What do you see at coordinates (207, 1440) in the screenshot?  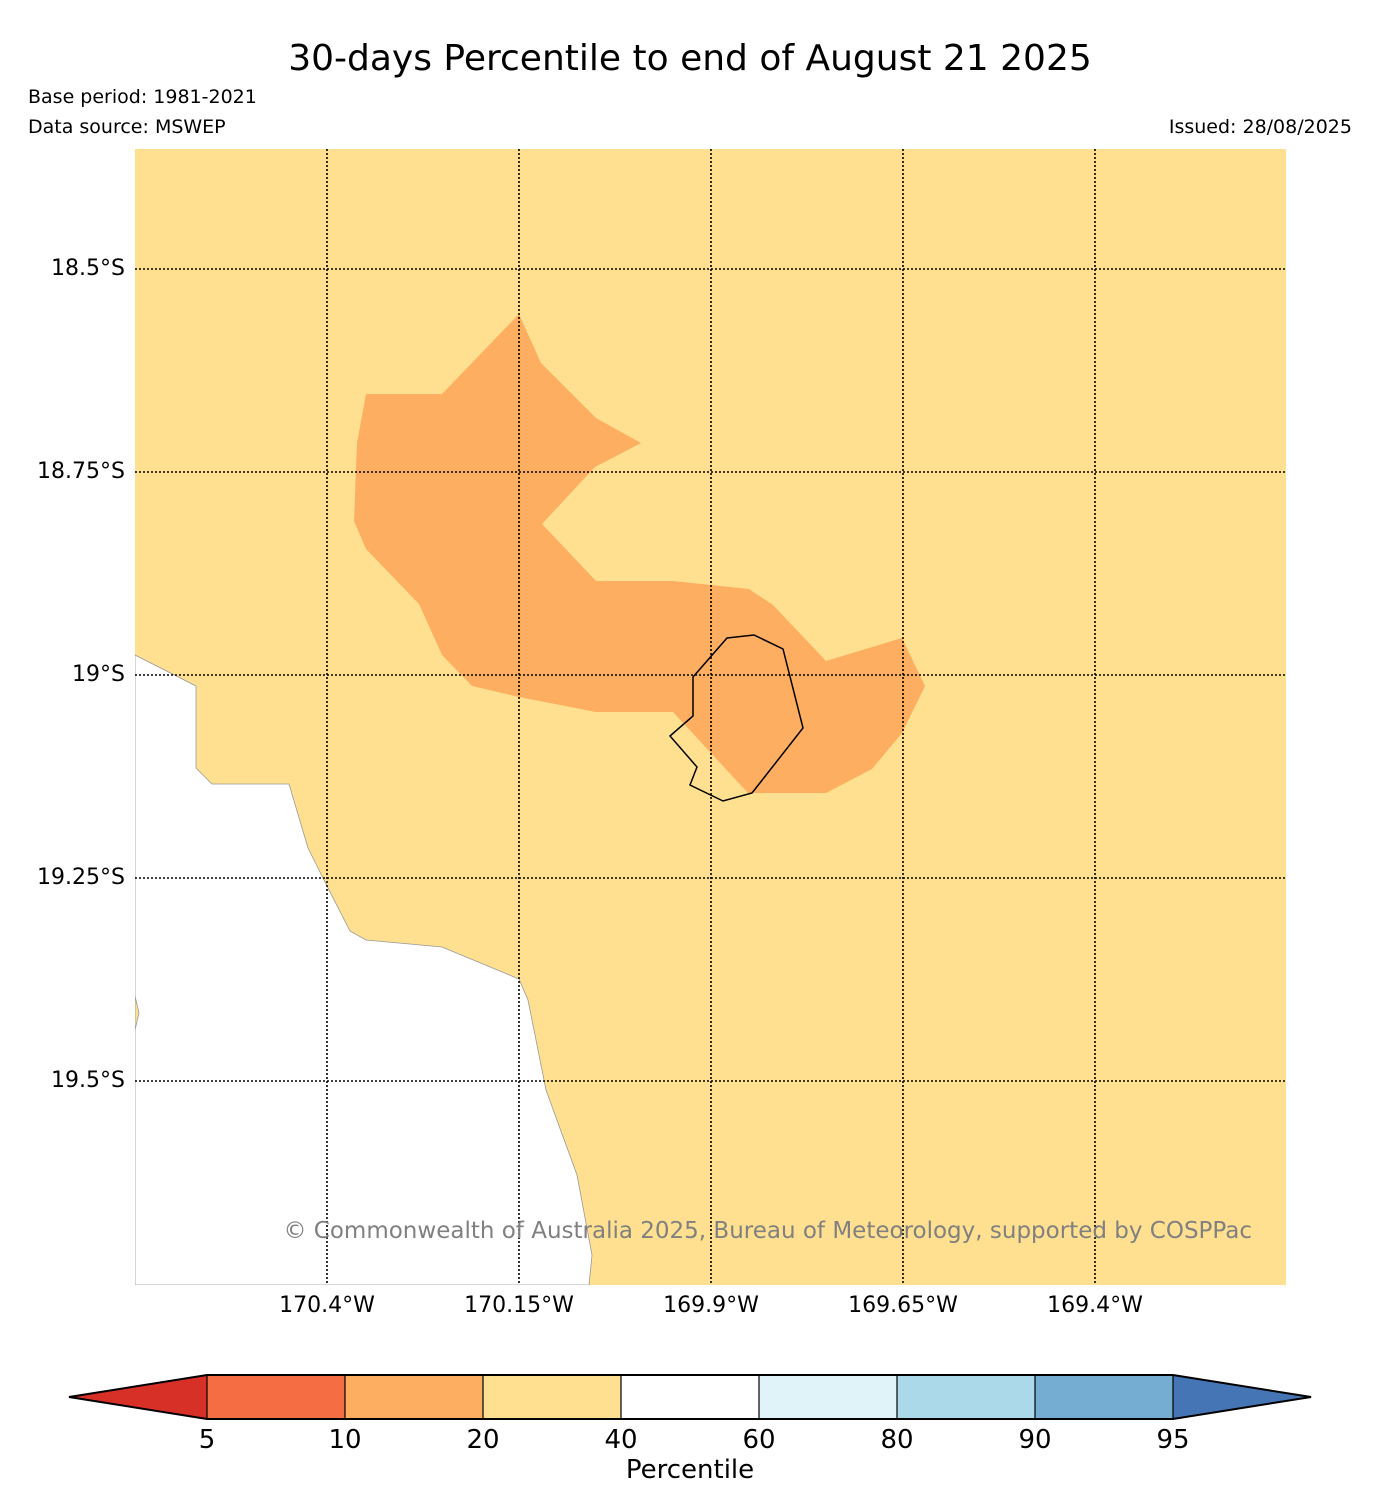 I see `colorbar-tick-5: 5` at bounding box center [207, 1440].